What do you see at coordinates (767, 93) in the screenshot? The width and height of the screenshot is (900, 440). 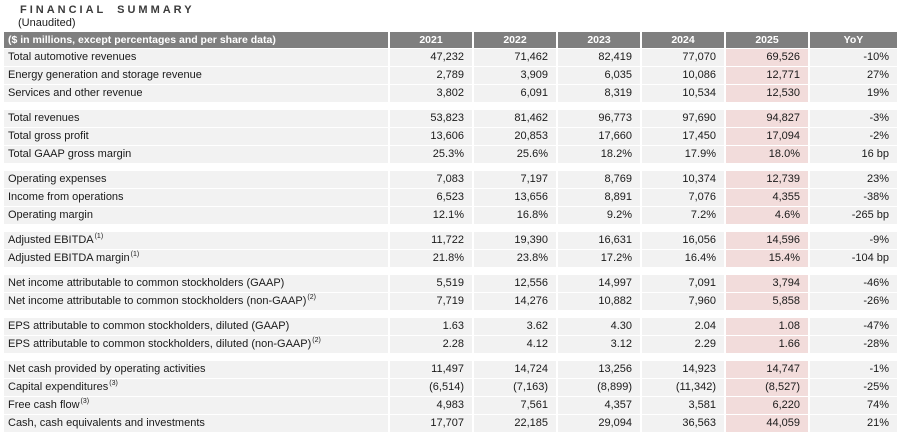 I see `cell-2025: 12,530` at bounding box center [767, 93].